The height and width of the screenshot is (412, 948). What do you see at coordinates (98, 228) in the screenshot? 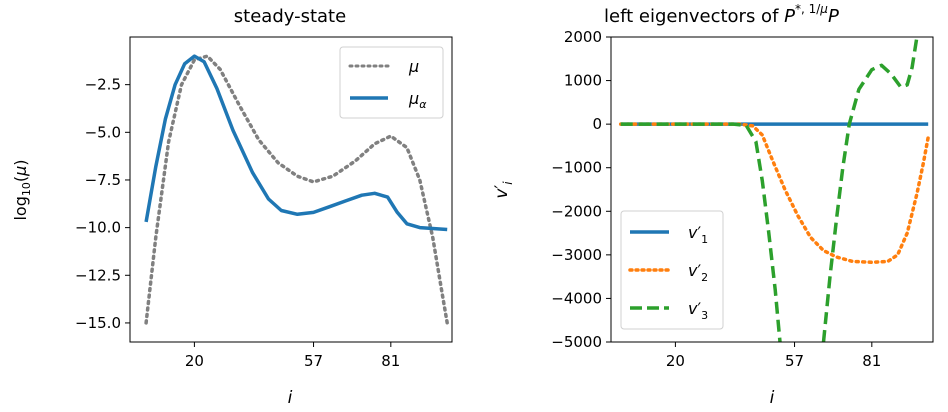
I see `y-tick-label: −10.0` at bounding box center [98, 228].